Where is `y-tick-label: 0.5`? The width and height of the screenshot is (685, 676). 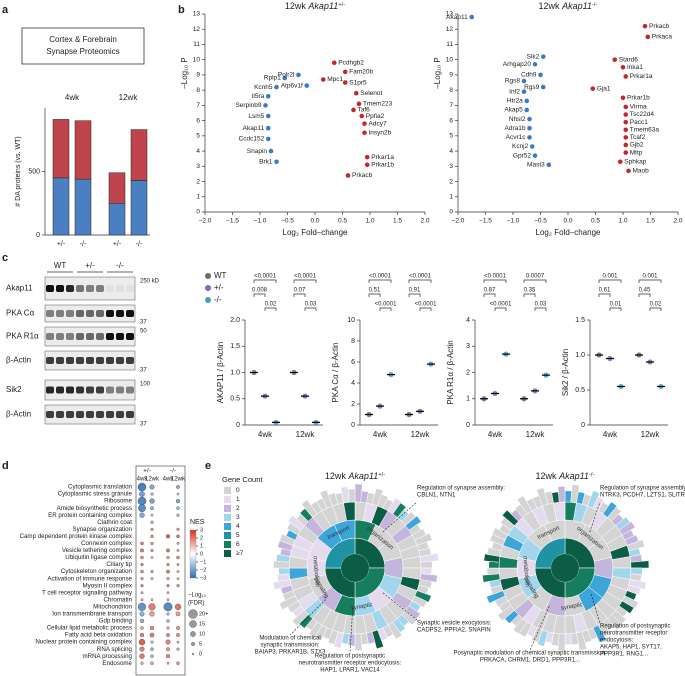 y-tick-label: 0.5 is located at coordinates (580, 390).